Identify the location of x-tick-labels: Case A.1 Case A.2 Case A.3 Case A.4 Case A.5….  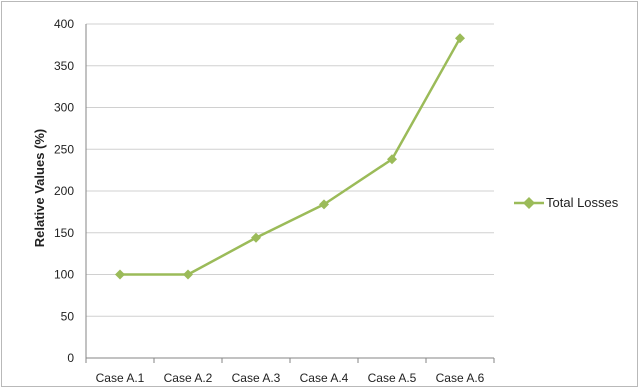
(290, 378).